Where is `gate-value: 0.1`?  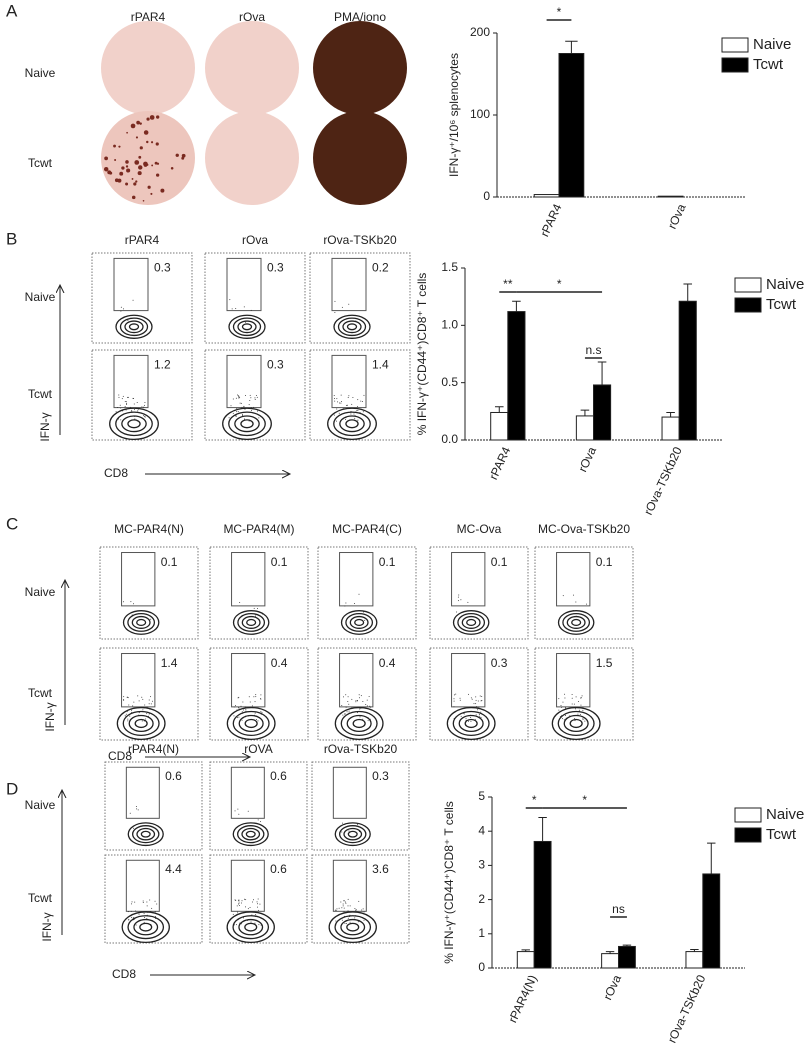 gate-value: 0.1 is located at coordinates (604, 562).